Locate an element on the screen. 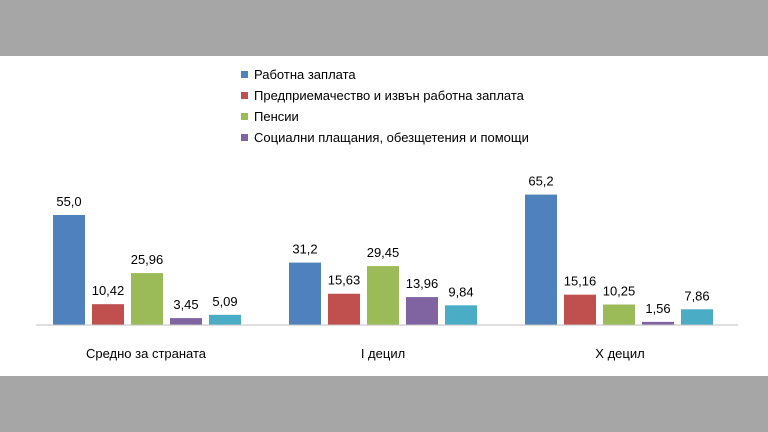  data-label: 3,45 is located at coordinates (185, 304).